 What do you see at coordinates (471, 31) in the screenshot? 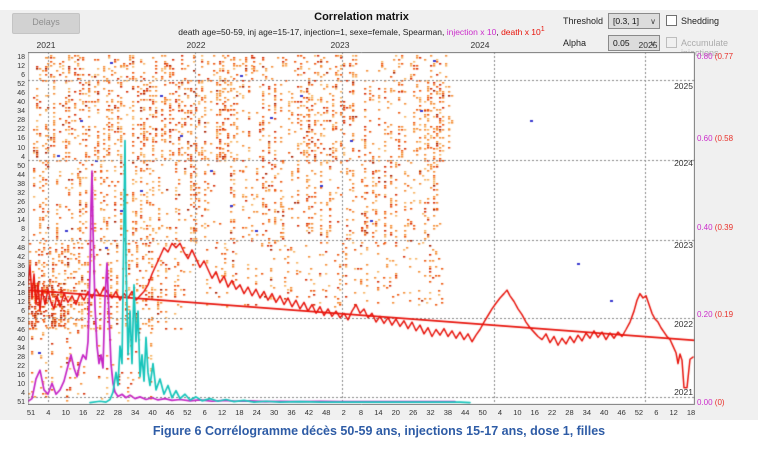
I see `subtitle-injection: injection x 10` at bounding box center [471, 31].